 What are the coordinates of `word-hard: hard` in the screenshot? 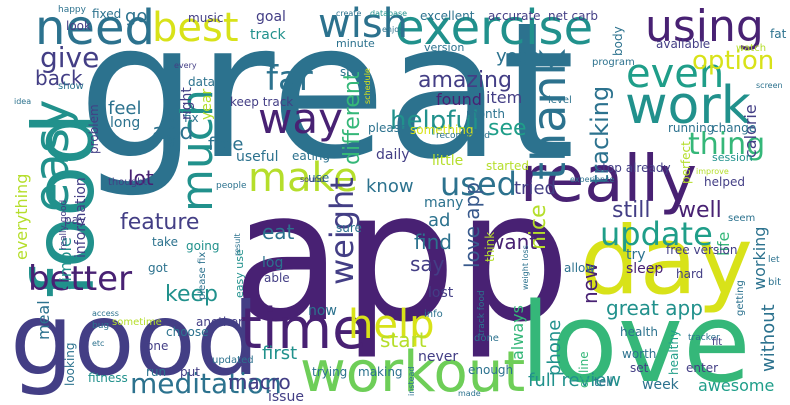 It's located at (690, 274).